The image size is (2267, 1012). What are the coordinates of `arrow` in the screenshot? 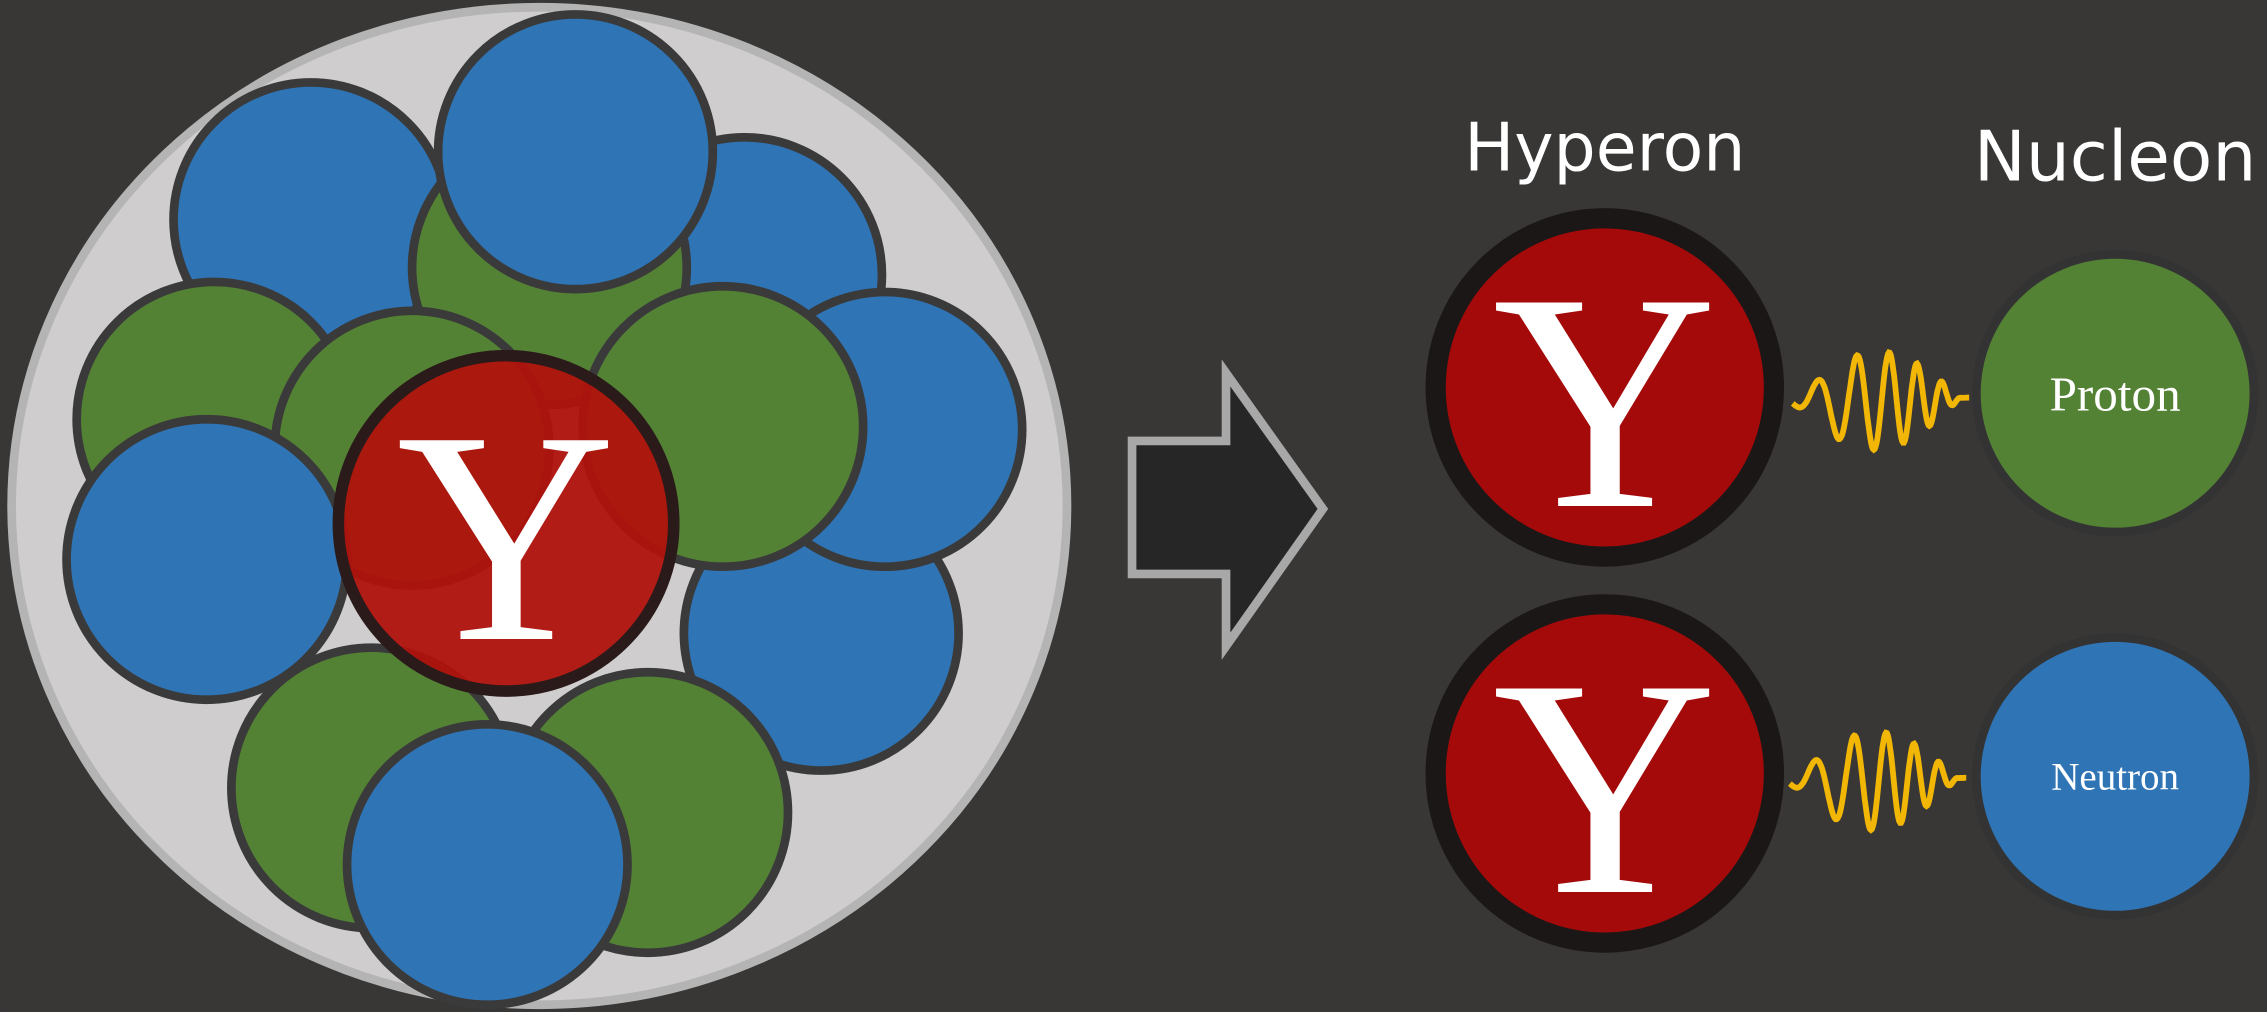 It's located at (1228, 509).